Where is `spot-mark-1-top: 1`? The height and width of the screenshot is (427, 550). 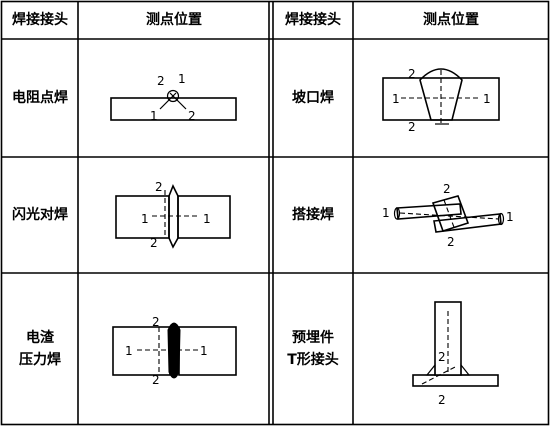
spot-mark-1-top: 1 is located at coordinates (182, 79).